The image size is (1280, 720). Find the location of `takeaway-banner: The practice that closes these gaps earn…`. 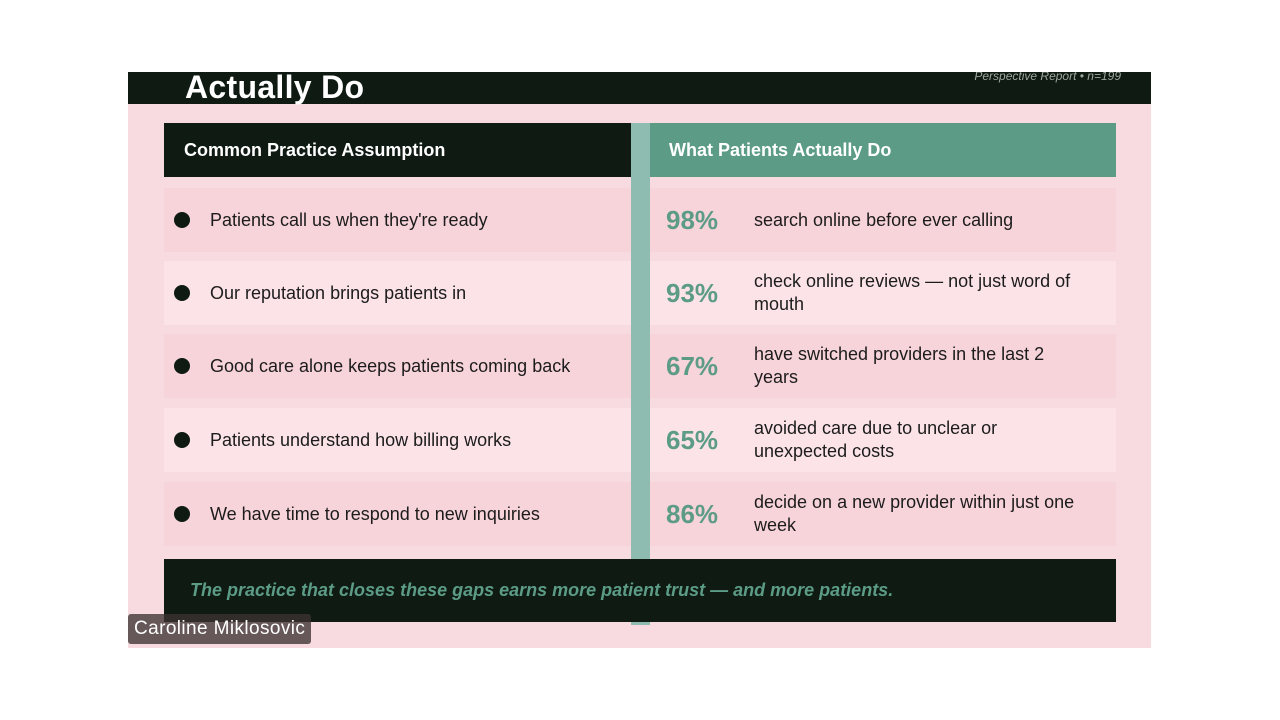

takeaway-banner: The practice that closes these gaps earn… is located at coordinates (640, 590).